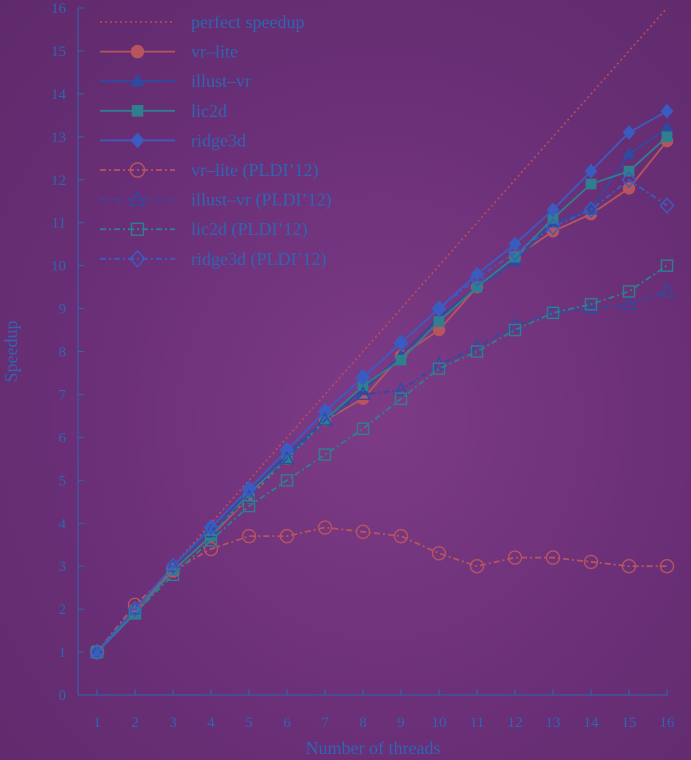 Image resolution: width=691 pixels, height=760 pixels. Describe the element at coordinates (258, 259) in the screenshot. I see `legend-label: ridge3d (PLDI’12)` at that location.